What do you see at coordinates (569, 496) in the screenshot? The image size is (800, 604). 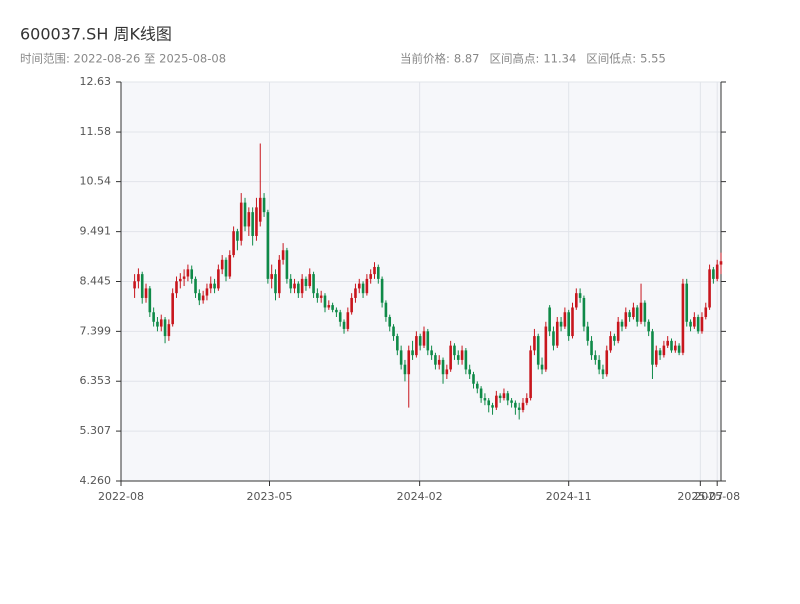 I see `x-tick-label: 2024-11` at bounding box center [569, 496].